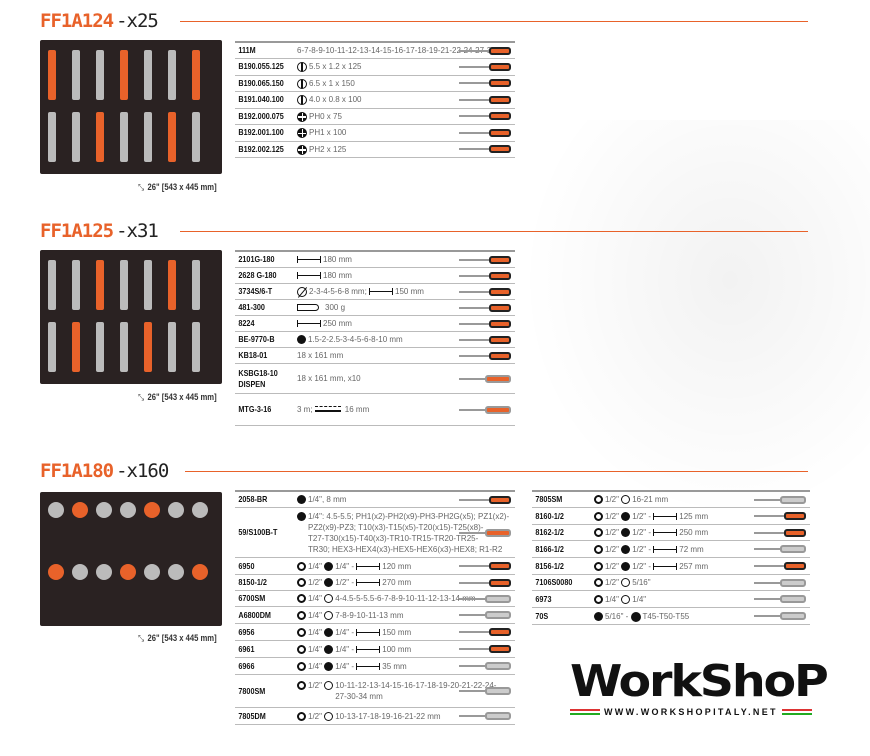 The height and width of the screenshot is (756, 870). What do you see at coordinates (671, 533) in the screenshot?
I see `table-row: 8162-1/2 1/2" 1/2" - 250 mm` at bounding box center [671, 533].